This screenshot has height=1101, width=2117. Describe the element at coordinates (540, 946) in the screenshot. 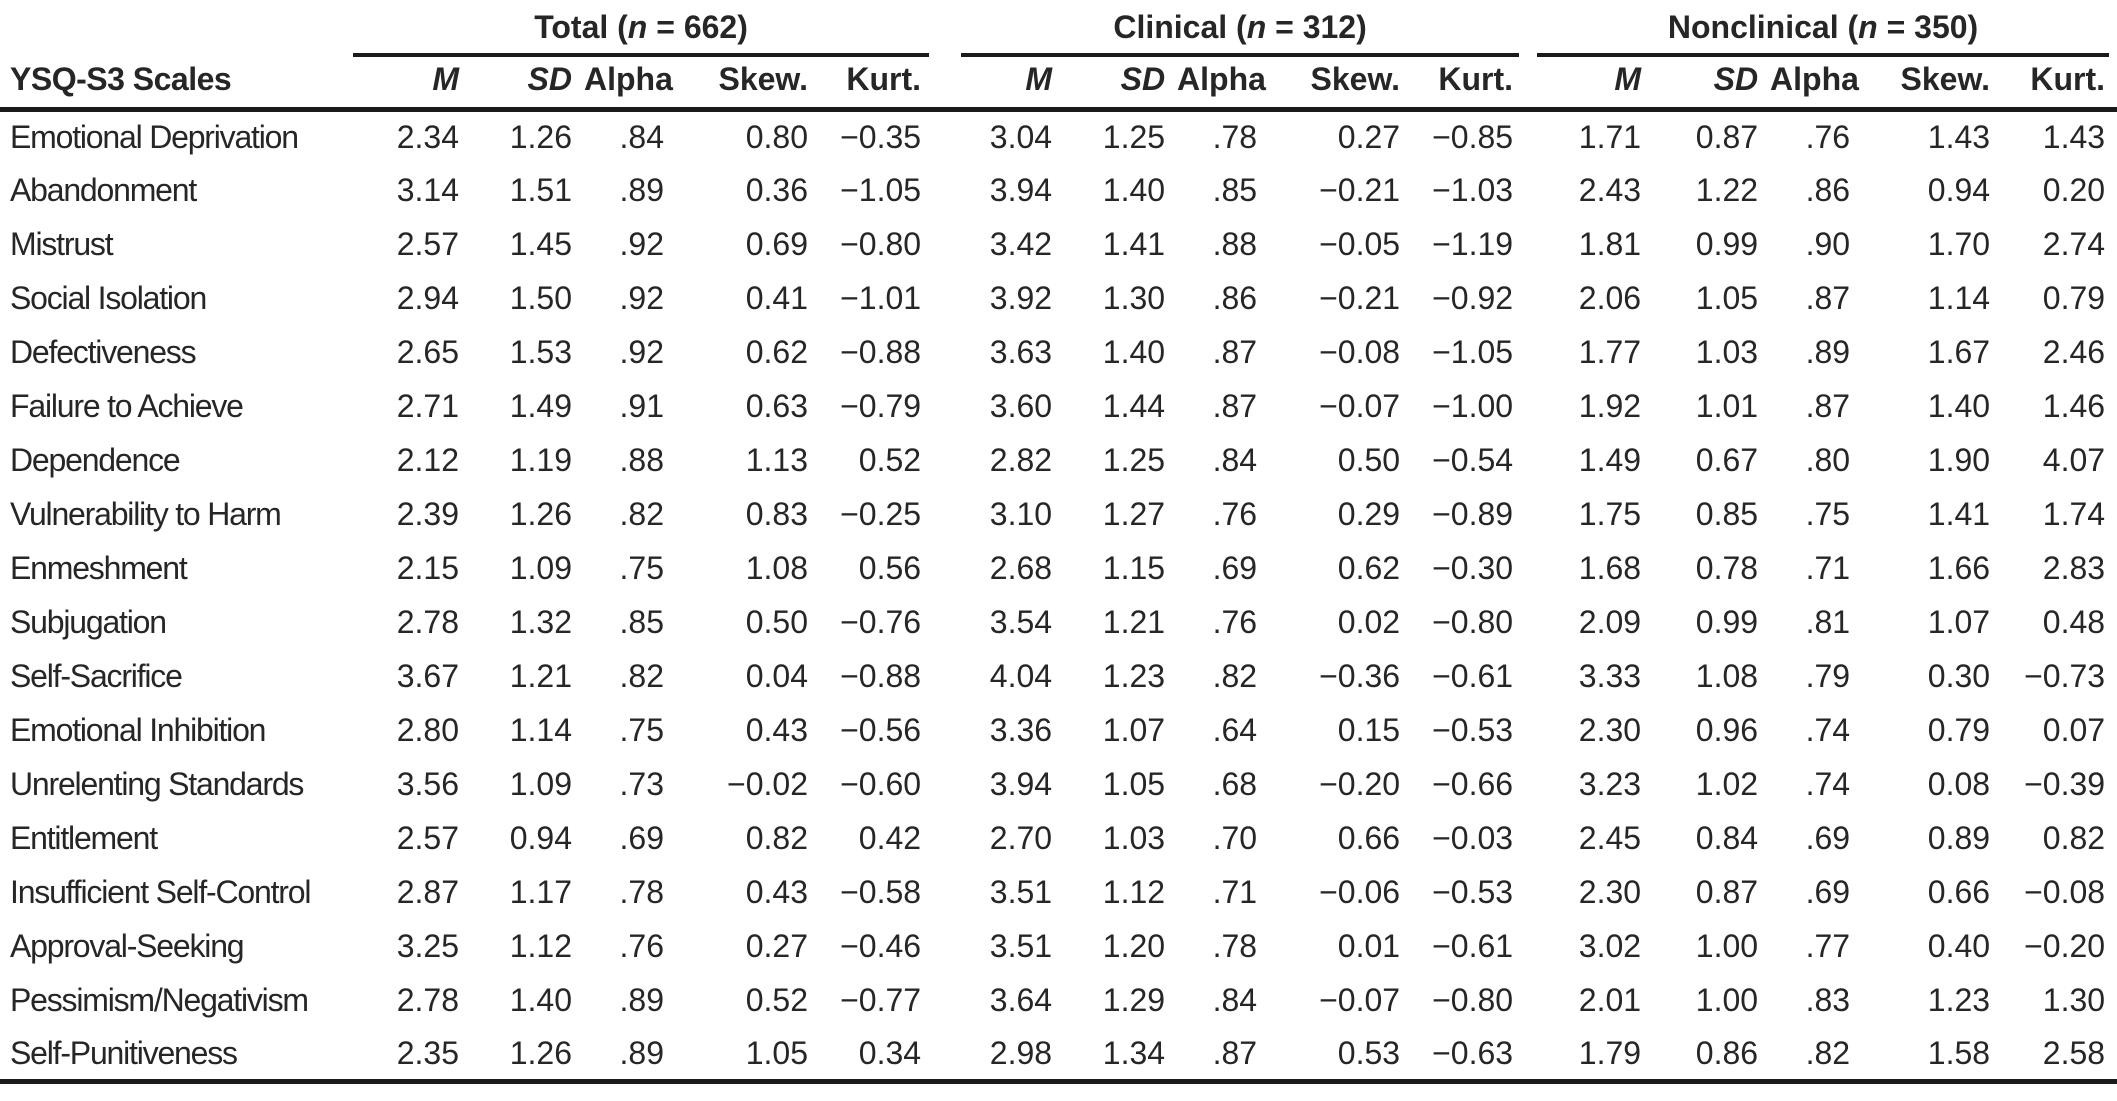

I see `cell-total-sd: 1.12` at that location.